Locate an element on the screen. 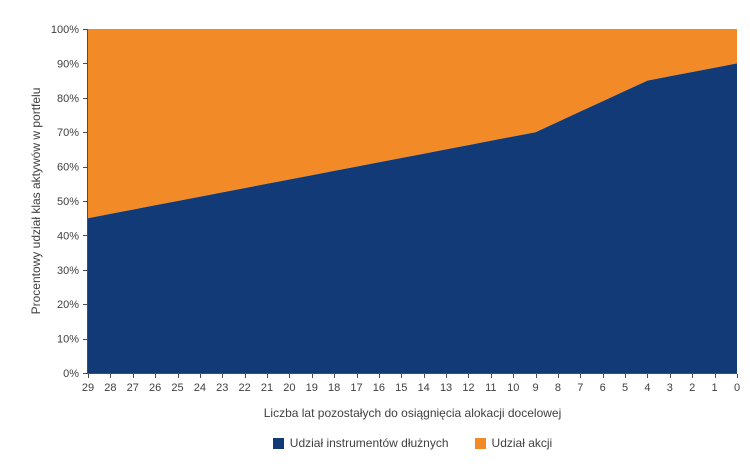 The height and width of the screenshot is (470, 750). x-tick-label: 21 is located at coordinates (267, 388).